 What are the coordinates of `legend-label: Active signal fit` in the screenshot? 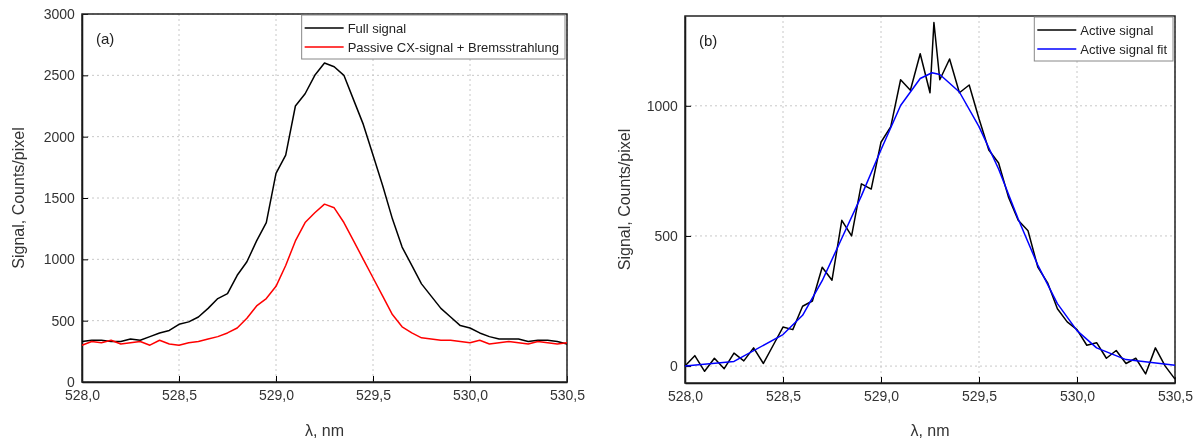 It's located at (1124, 49).